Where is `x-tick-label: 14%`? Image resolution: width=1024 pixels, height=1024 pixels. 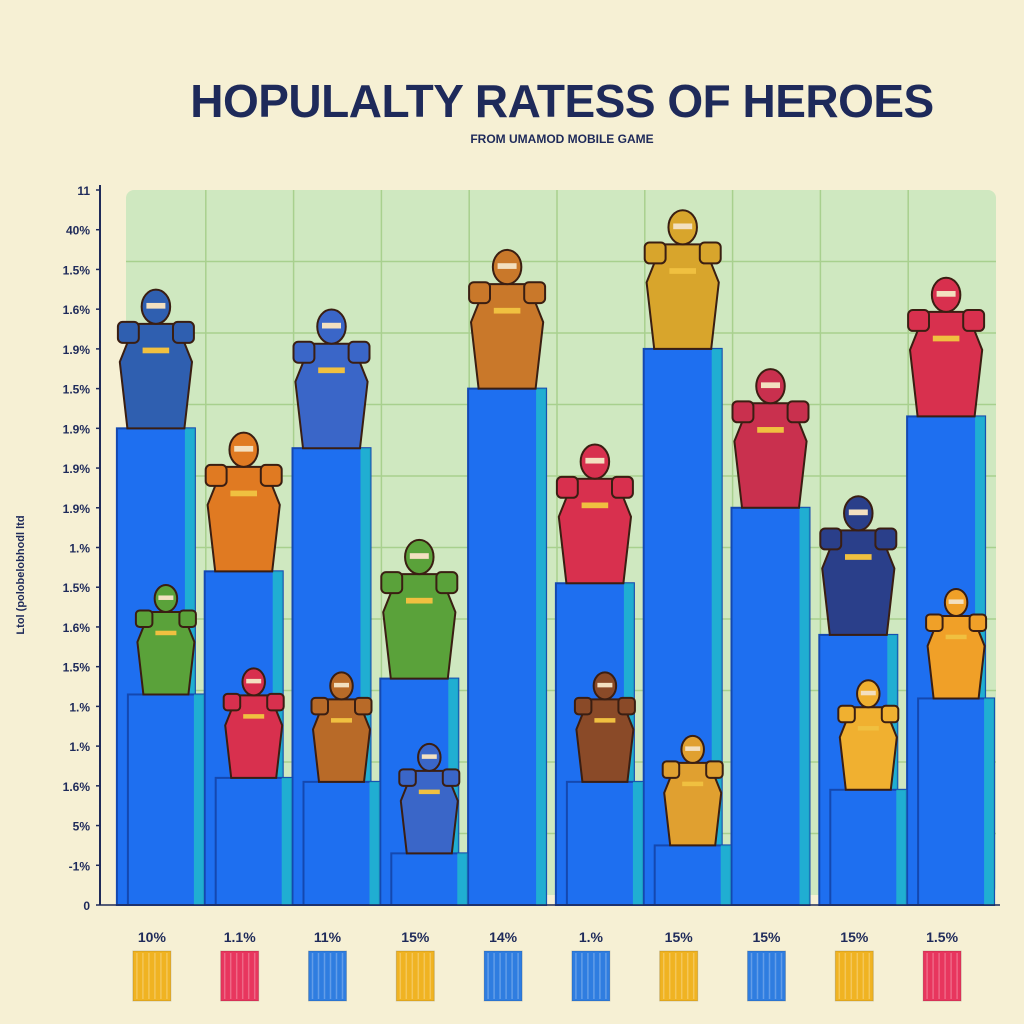 x-tick-label: 14% is located at coordinates (503, 937).